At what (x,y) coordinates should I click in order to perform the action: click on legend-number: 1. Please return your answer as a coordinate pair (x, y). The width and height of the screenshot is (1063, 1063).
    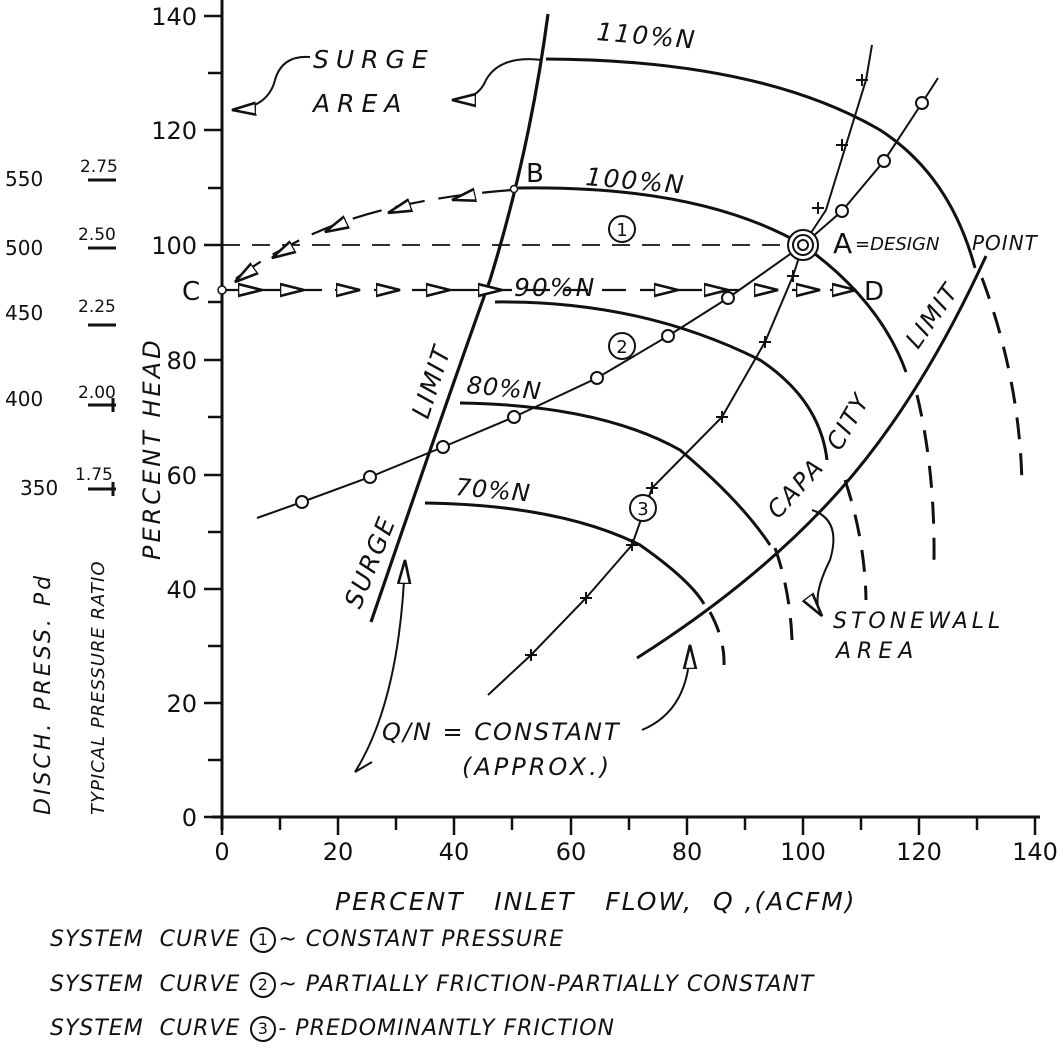
    Looking at the image, I should click on (263, 940).